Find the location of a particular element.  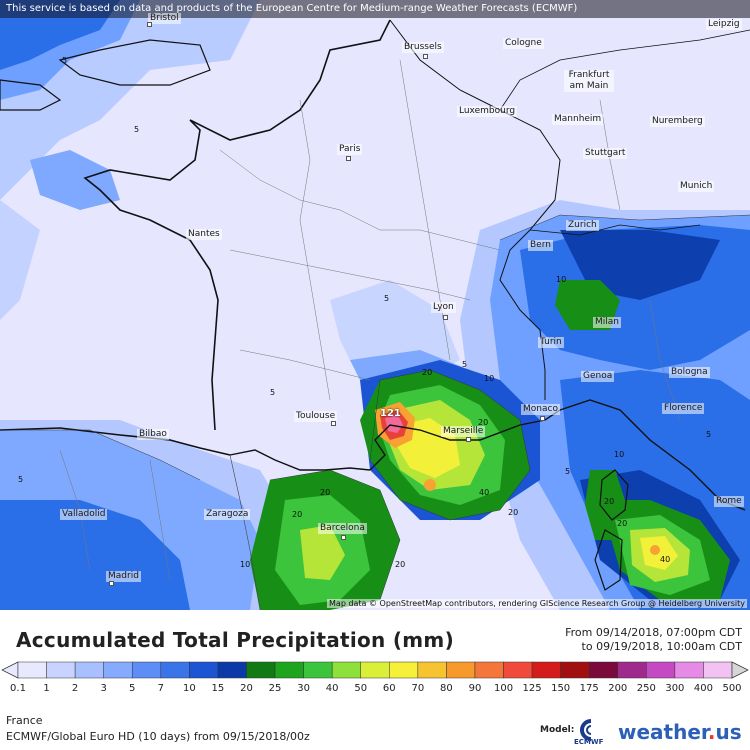

city-label: Stuttgart is located at coordinates (605, 153).